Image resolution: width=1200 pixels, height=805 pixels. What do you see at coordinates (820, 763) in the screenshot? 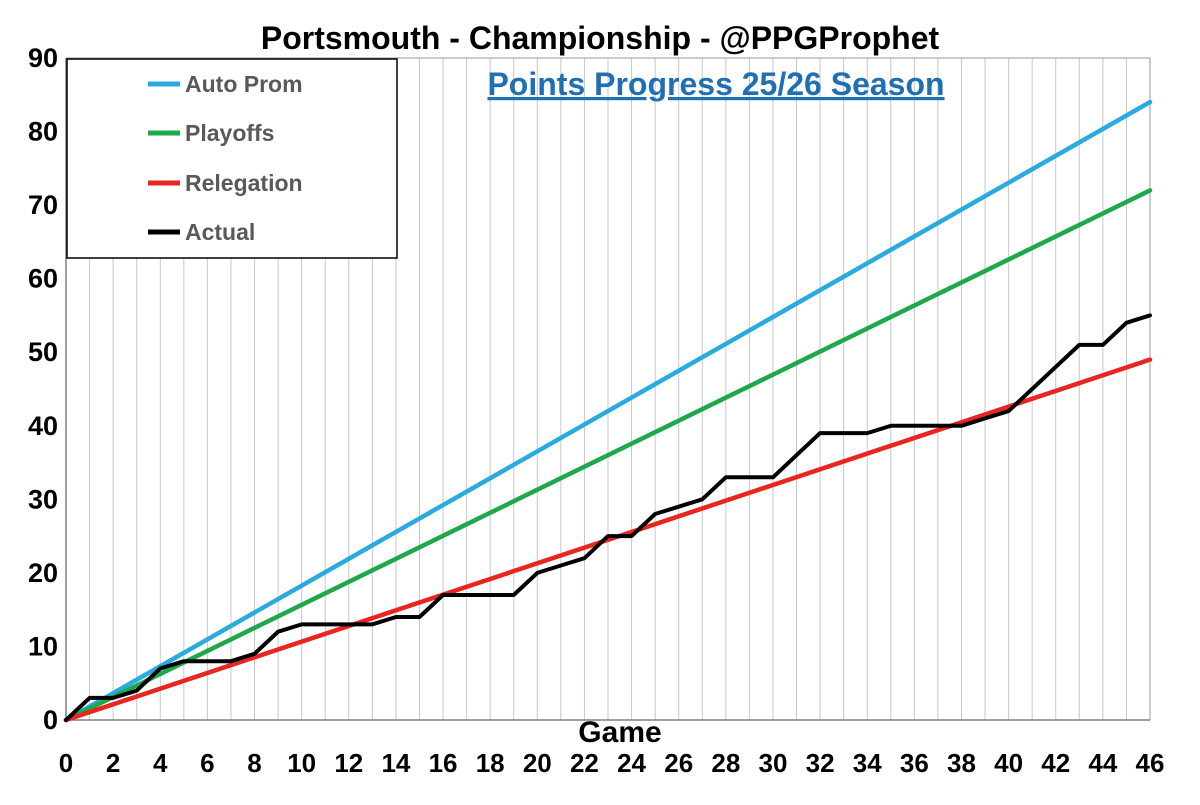
I see `x-tick-label-32: 32` at bounding box center [820, 763].